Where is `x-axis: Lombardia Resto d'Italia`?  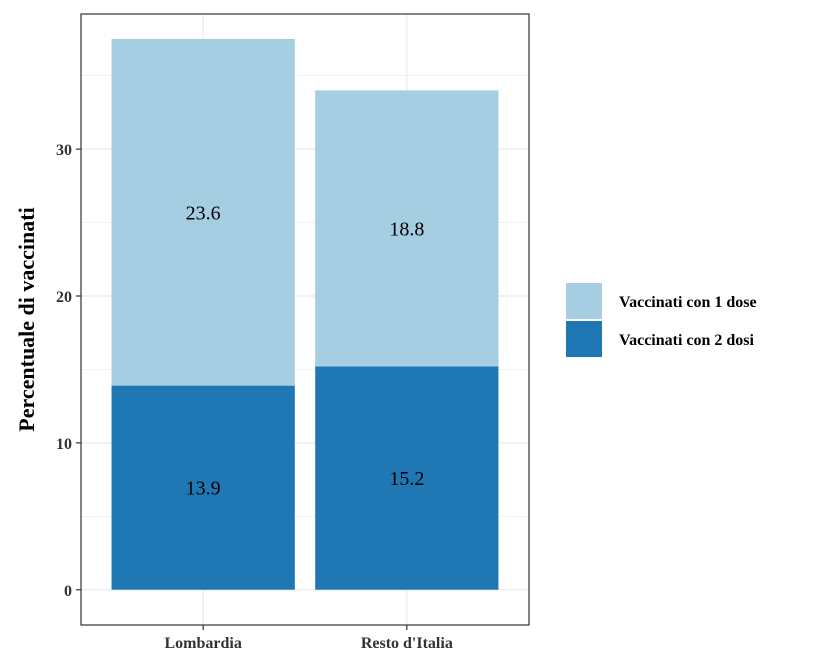
x-axis: Lombardia Resto d'Italia is located at coordinates (309, 638).